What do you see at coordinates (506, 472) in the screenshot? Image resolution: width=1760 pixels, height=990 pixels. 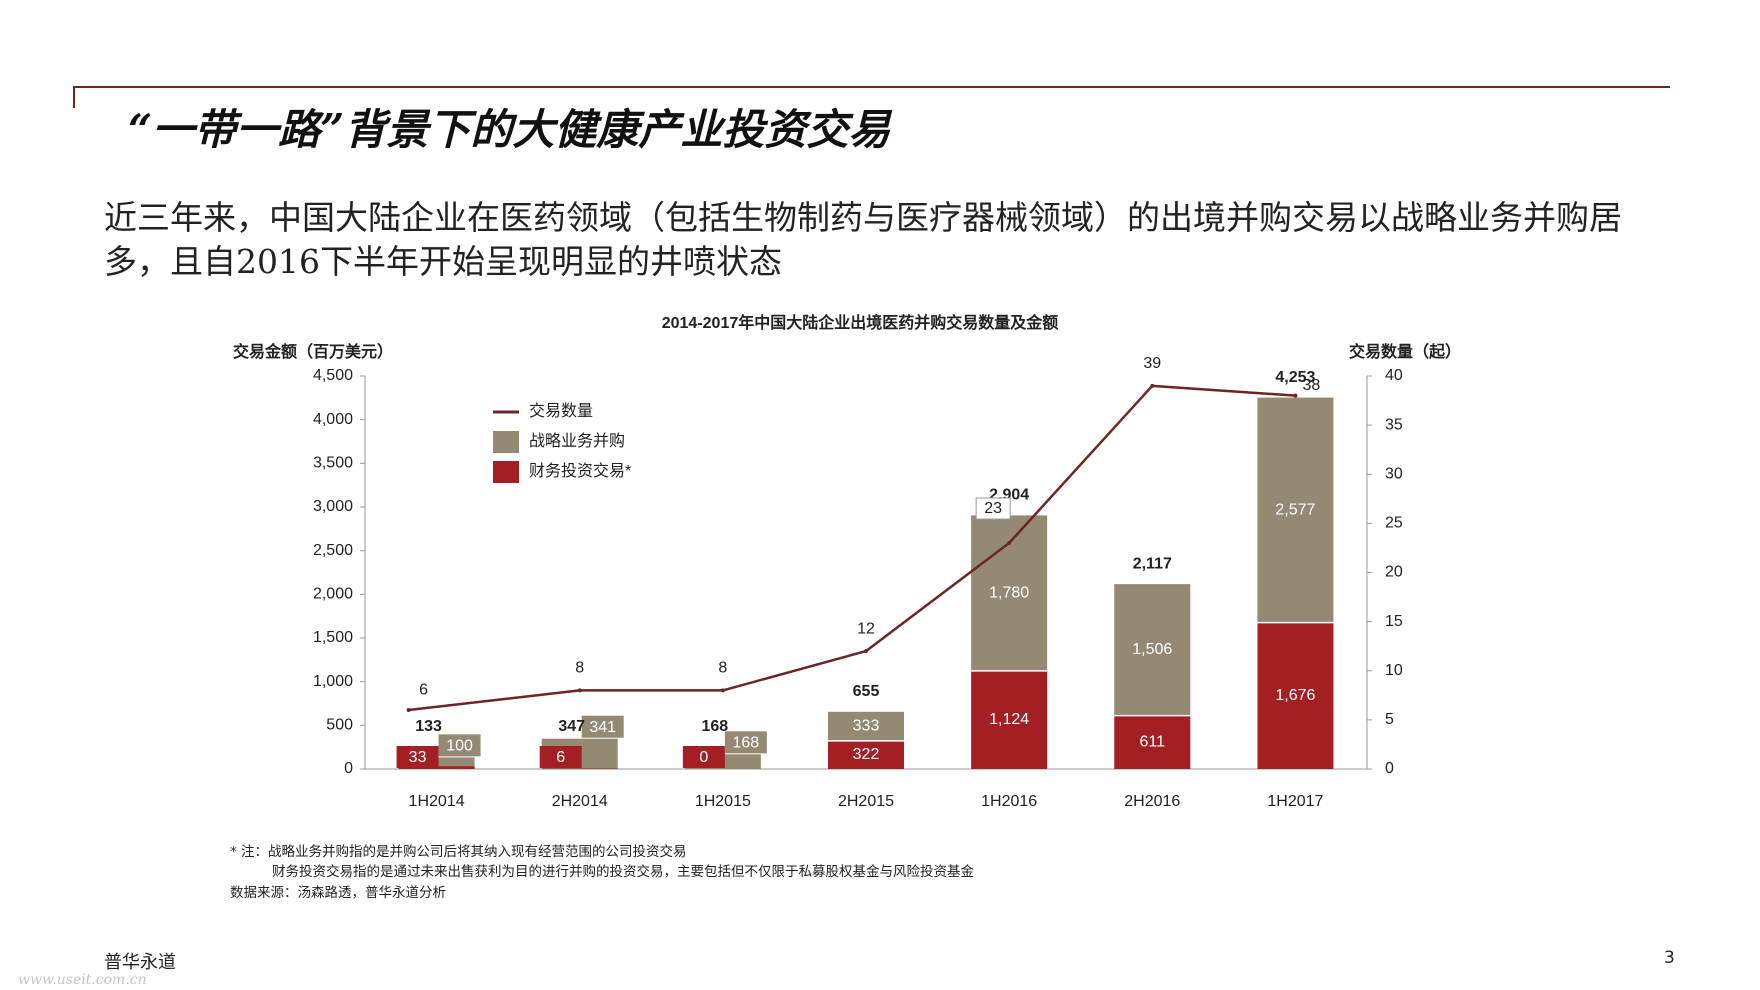 I see `legend-financial-swatch` at bounding box center [506, 472].